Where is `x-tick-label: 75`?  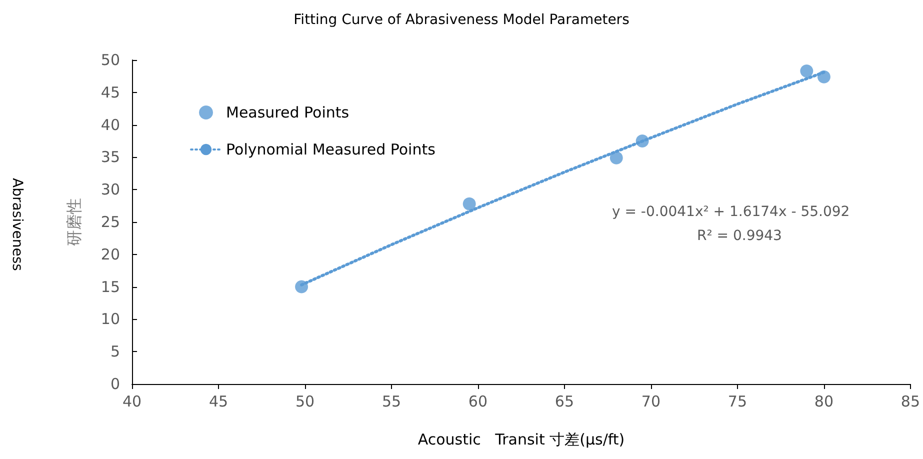 x-tick-label: 75 is located at coordinates (738, 401).